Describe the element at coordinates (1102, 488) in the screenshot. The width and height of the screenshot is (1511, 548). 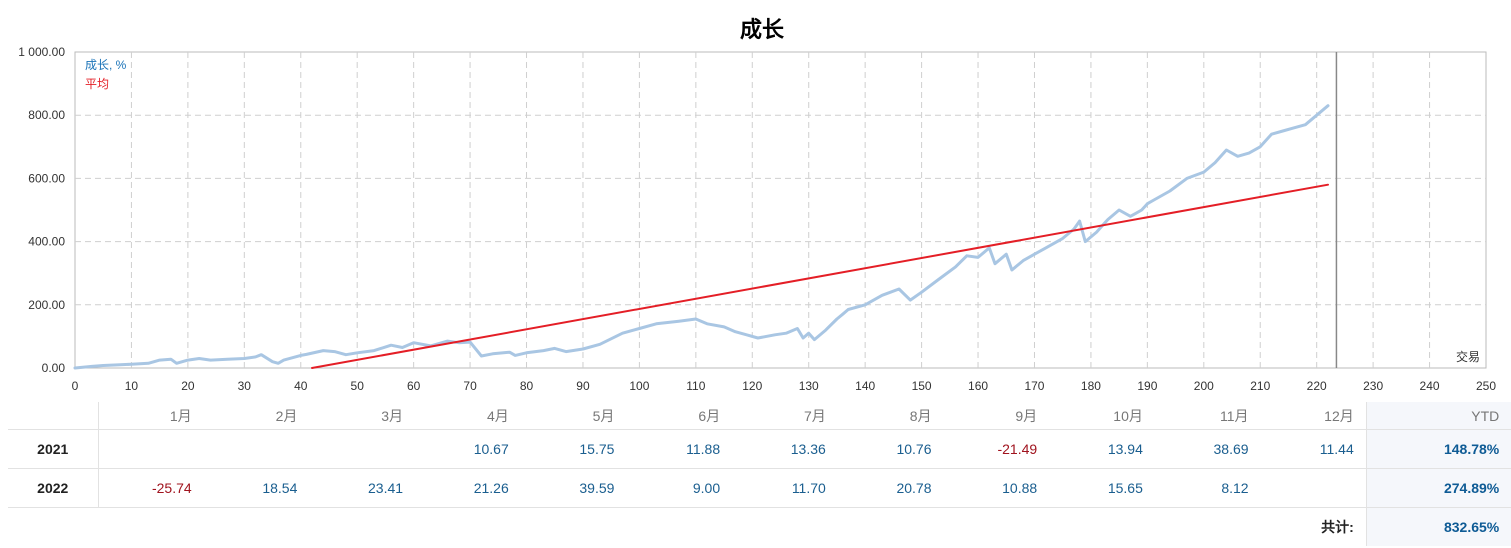
I see `month-value-cell: 15.65` at that location.